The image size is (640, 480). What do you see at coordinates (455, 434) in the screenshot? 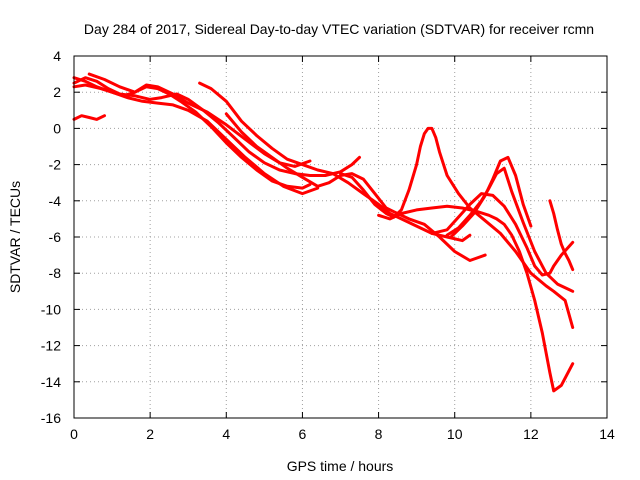
I see `x-tick-label: 10` at bounding box center [455, 434].